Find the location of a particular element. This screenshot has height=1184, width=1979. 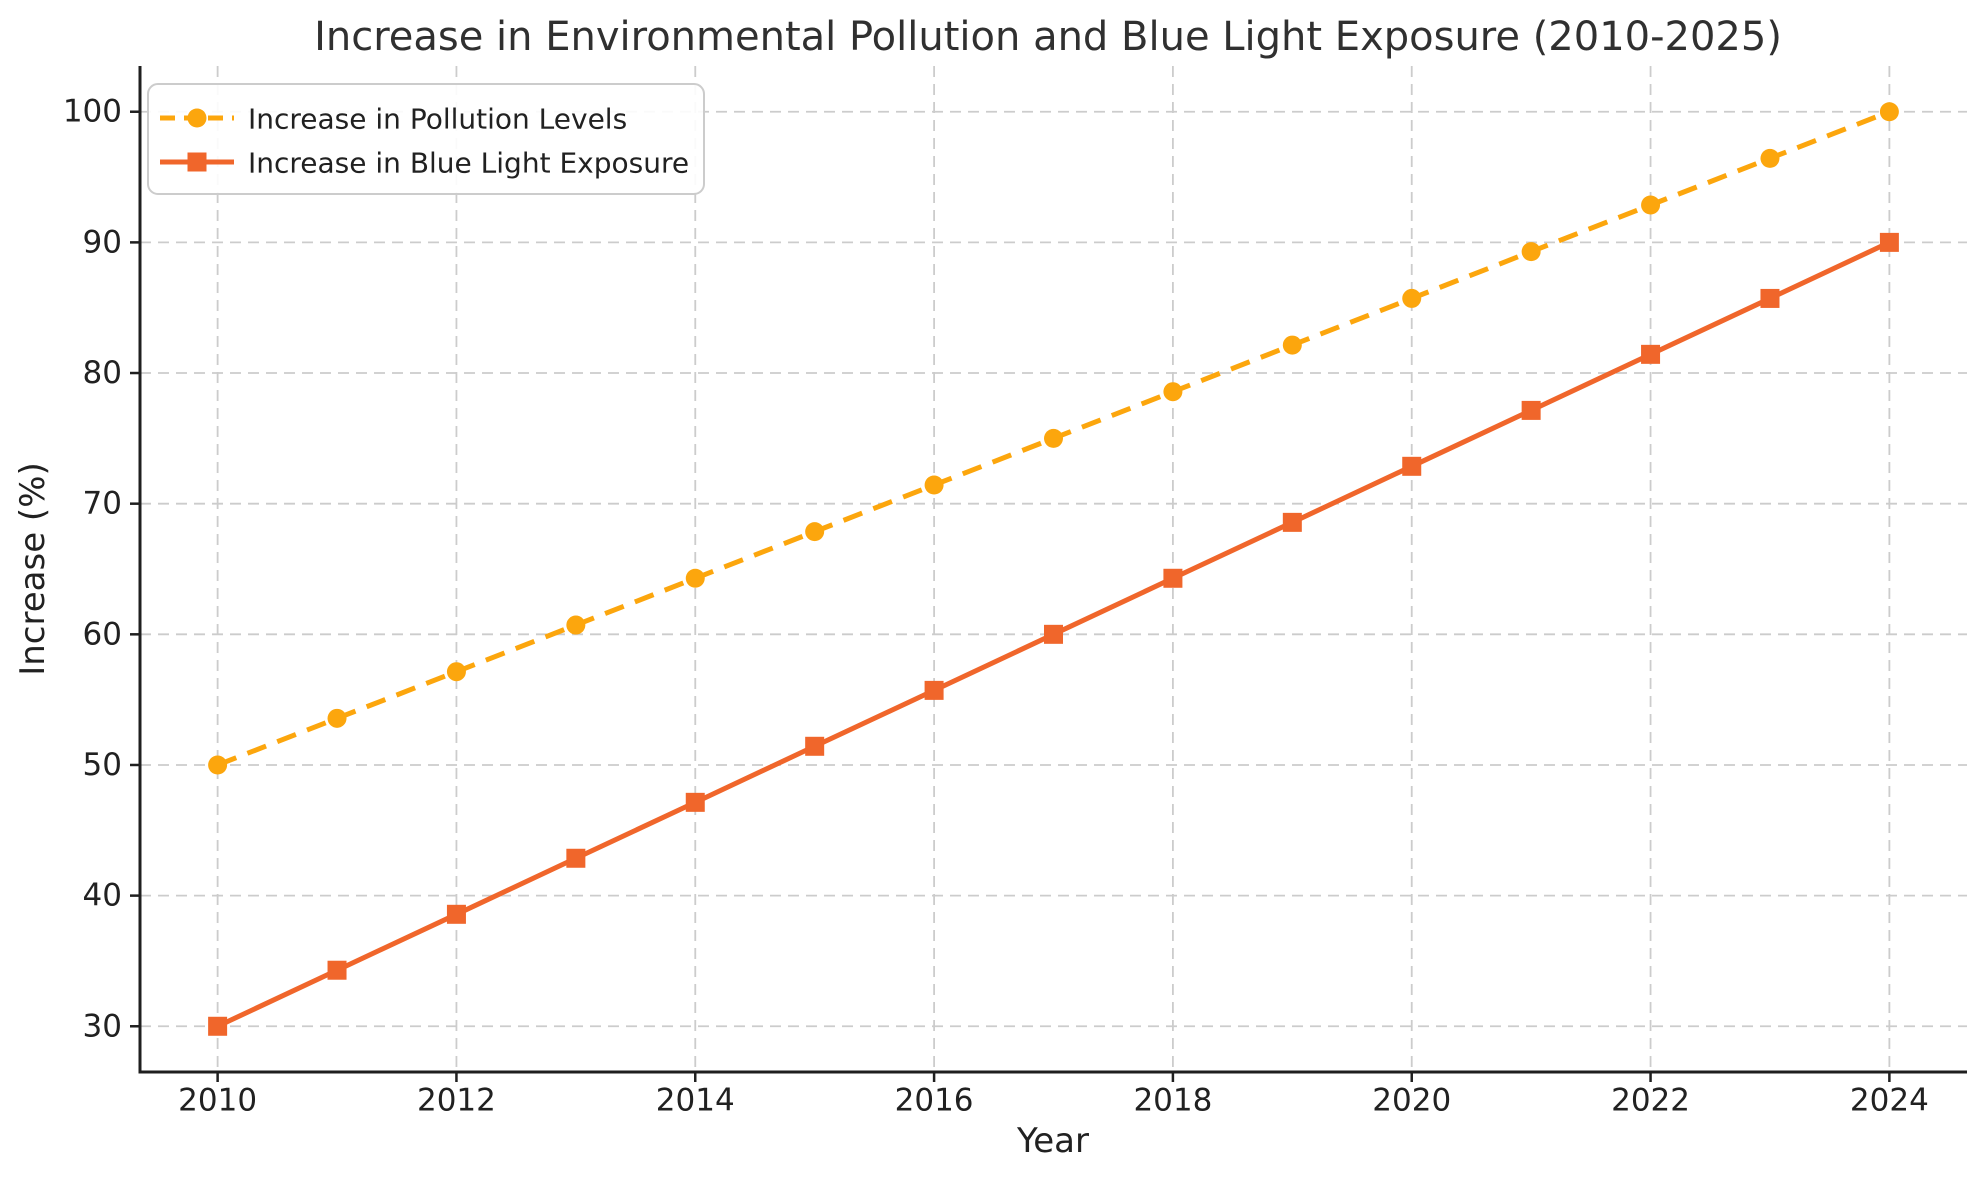

x-tick-label: 2012 is located at coordinates (456, 1100).